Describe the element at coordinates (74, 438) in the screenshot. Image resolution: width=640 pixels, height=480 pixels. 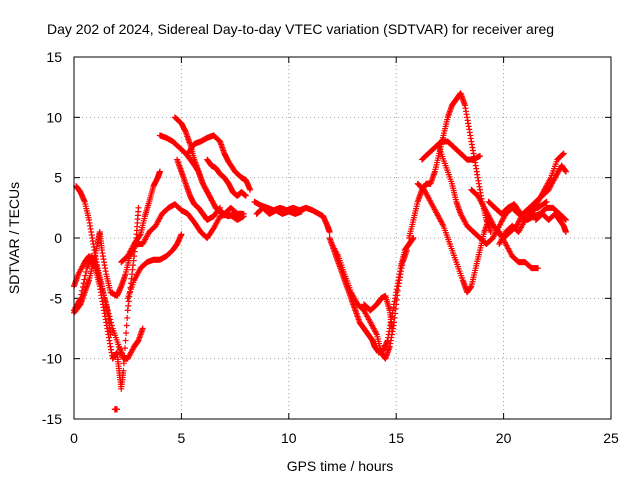
I see `x-tick-label: 0` at that location.